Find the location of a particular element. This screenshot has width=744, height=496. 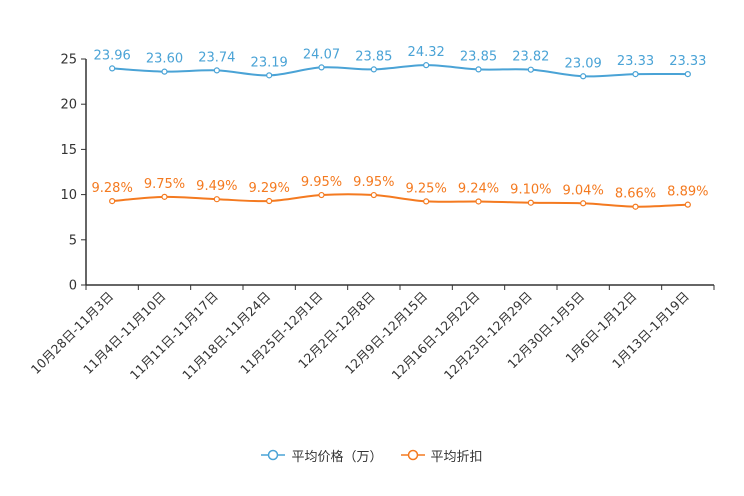

data-label-price: 24.07 is located at coordinates (321, 54).